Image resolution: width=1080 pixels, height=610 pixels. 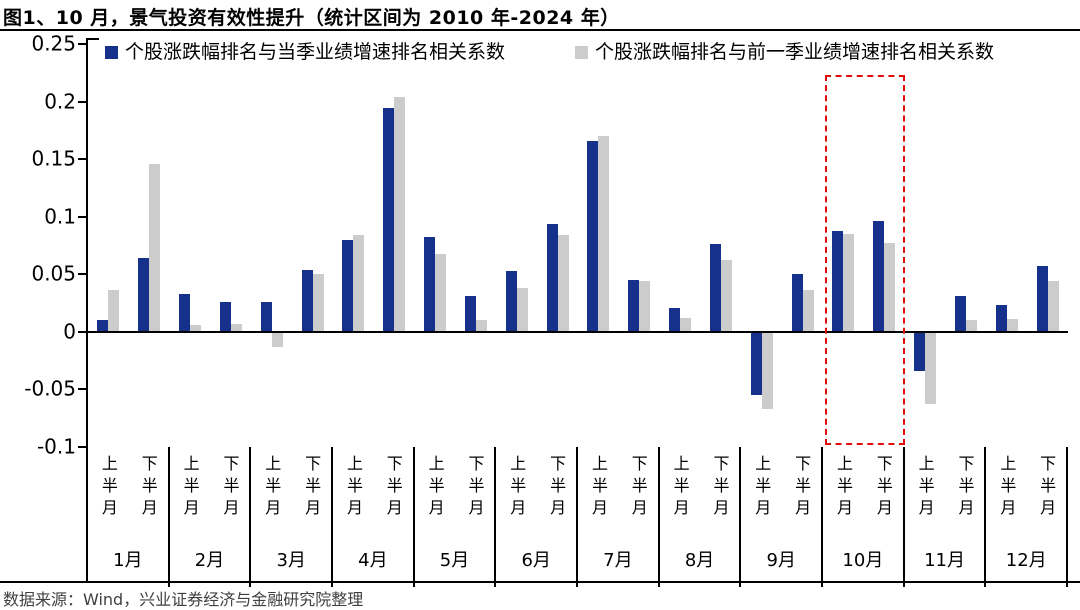 I want to click on x-month-group: 上半月 下半月 6月, so click(x=537, y=517).